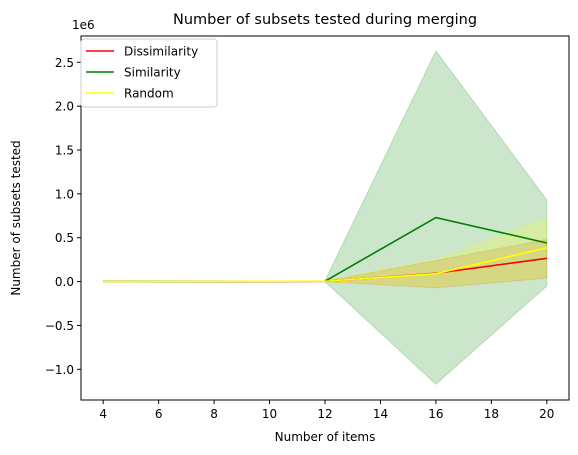 The height and width of the screenshot is (455, 578). Describe the element at coordinates (325, 437) in the screenshot. I see `x-axis-label: Number of items` at that location.